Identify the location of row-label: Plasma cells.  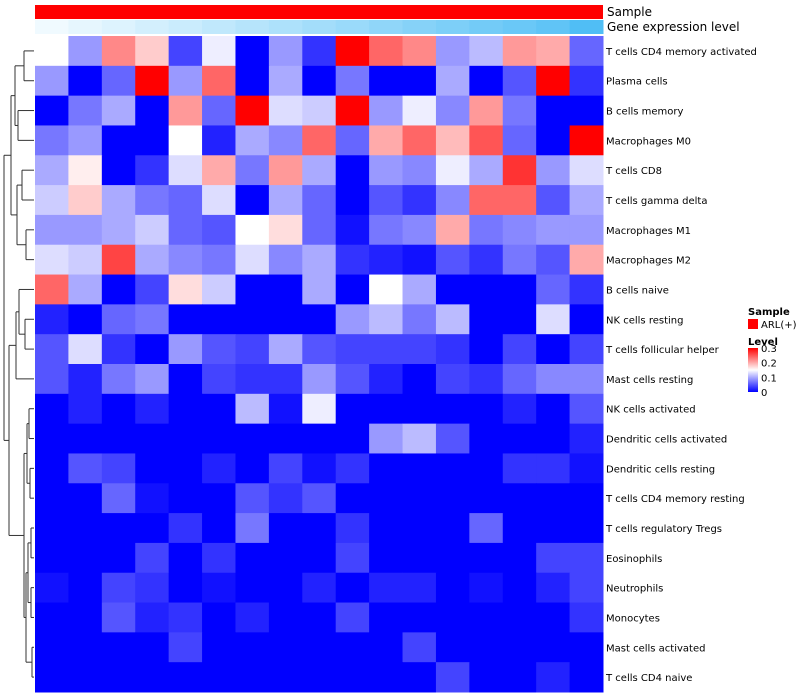
(637, 82).